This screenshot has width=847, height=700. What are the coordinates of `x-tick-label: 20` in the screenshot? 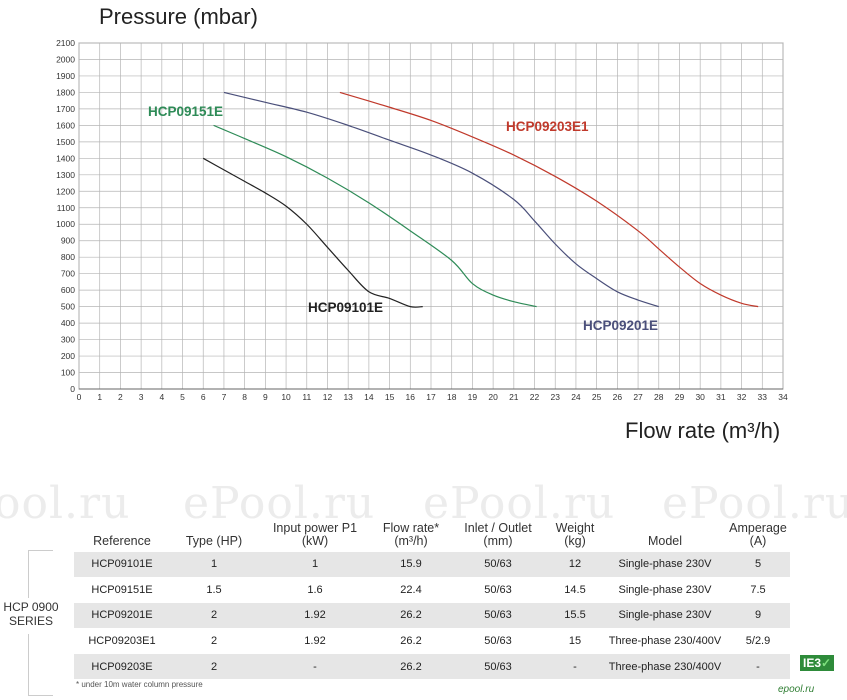 It's located at (493, 397).